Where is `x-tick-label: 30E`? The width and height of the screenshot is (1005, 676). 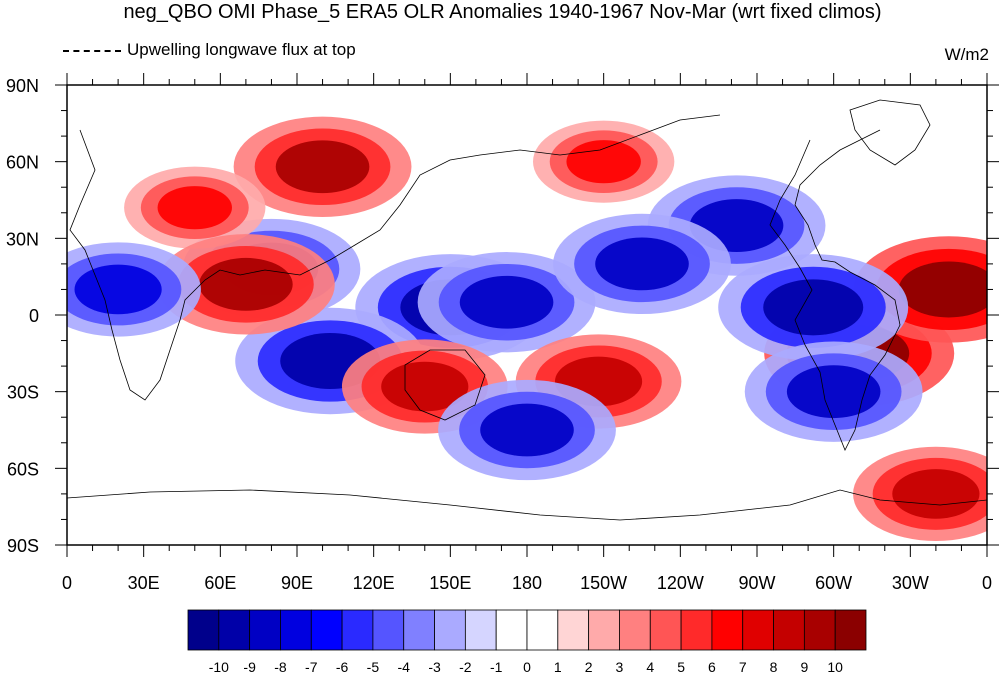 x-tick-label: 30E is located at coordinates (144, 583).